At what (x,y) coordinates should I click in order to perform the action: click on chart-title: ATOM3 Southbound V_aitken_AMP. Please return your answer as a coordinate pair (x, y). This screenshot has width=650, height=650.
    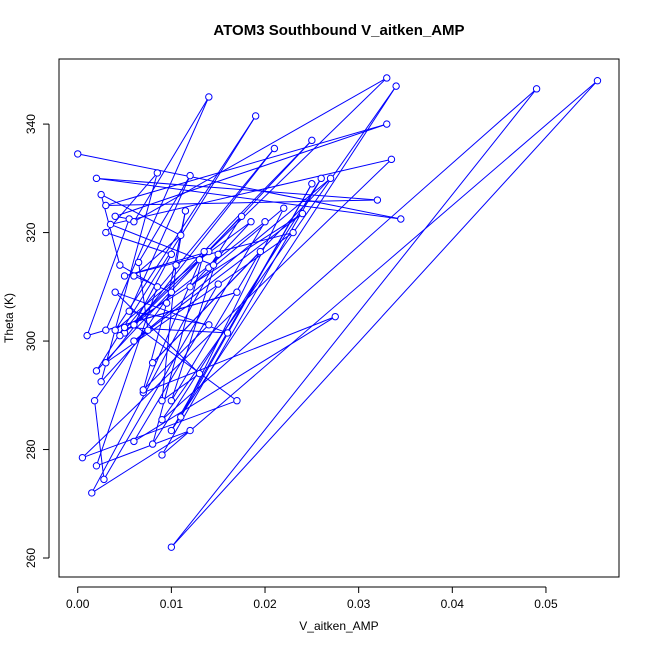
    Looking at the image, I should click on (338, 30).